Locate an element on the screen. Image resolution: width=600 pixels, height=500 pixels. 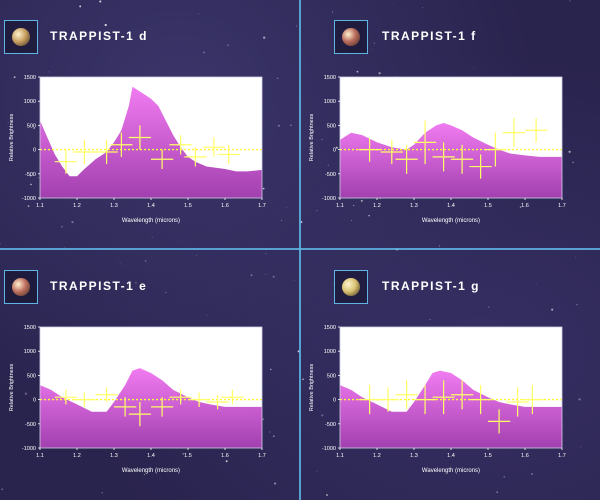
planet-f-icon is located at coordinates (351, 37).